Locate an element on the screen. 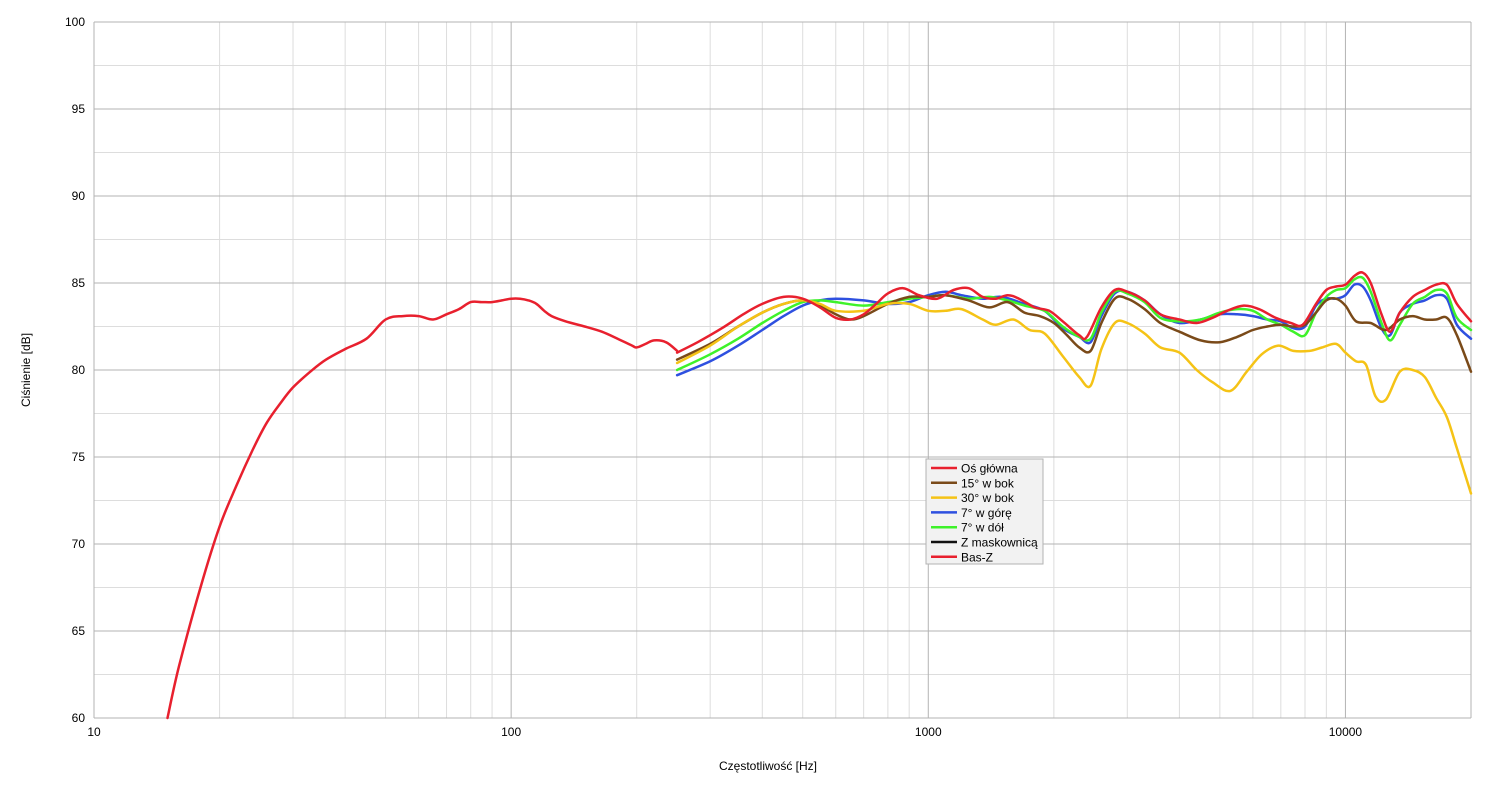 This screenshot has height=790, width=1500. x-tick-labels: 10 100 1000 10000 is located at coordinates (724, 732).